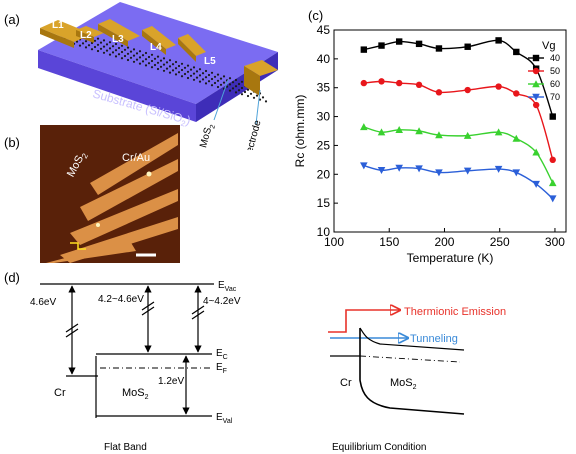  I want to click on barrier-range-2: 4~4.2eV, so click(222, 301).